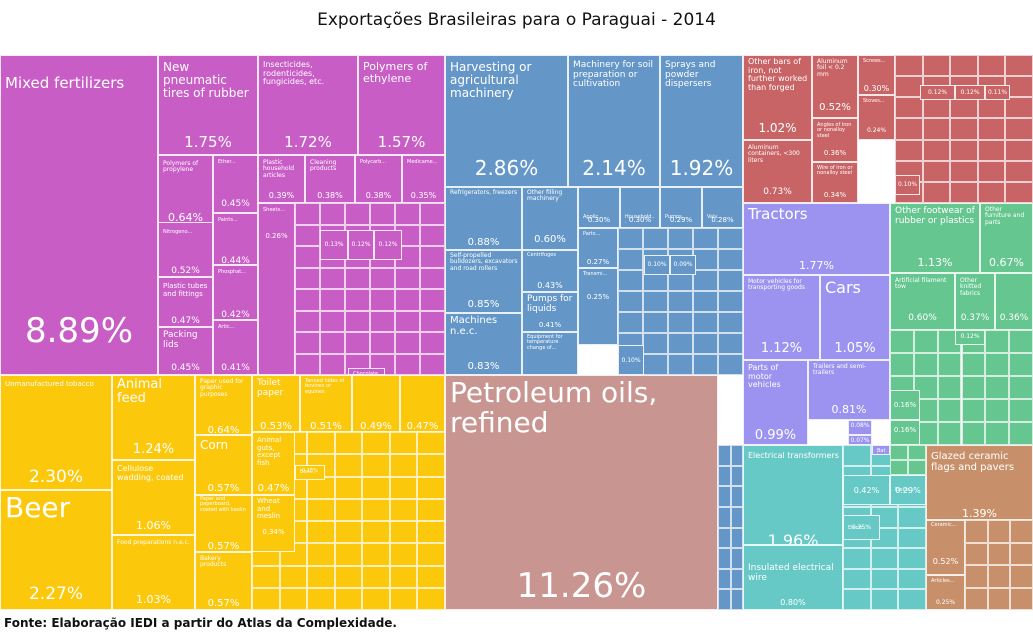  What do you see at coordinates (1006, 262) in the screenshot?
I see `tile-value: 0.67%` at bounding box center [1006, 262].